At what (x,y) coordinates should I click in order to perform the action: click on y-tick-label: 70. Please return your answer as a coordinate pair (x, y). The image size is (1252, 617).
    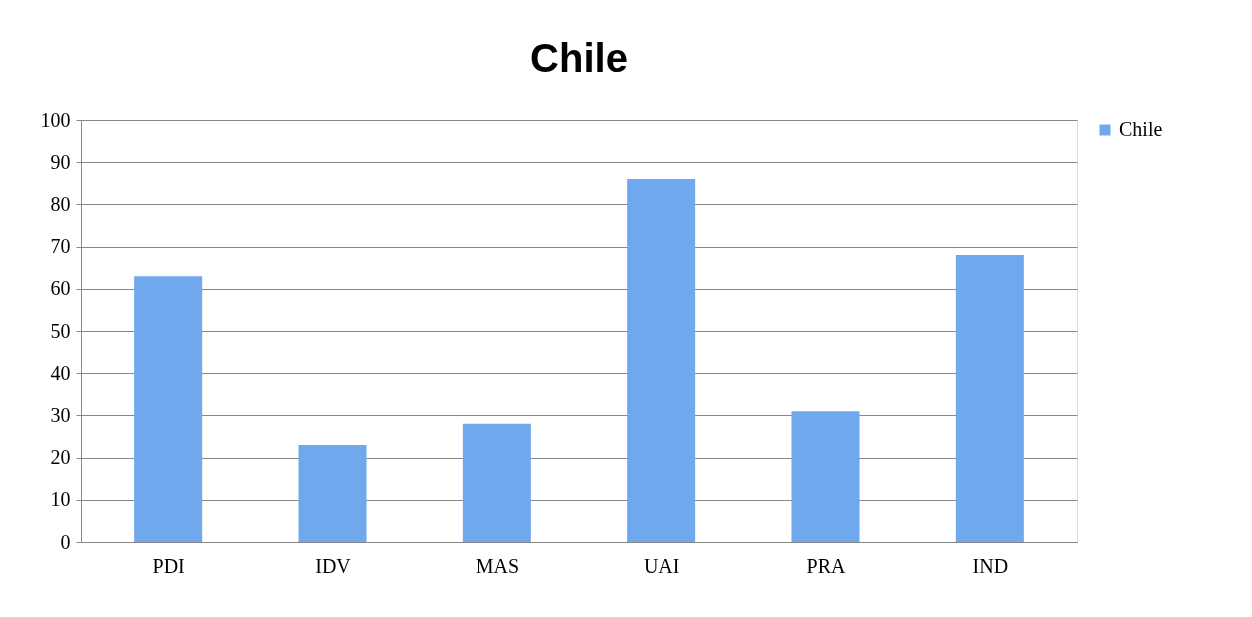
    Looking at the image, I should click on (60, 246).